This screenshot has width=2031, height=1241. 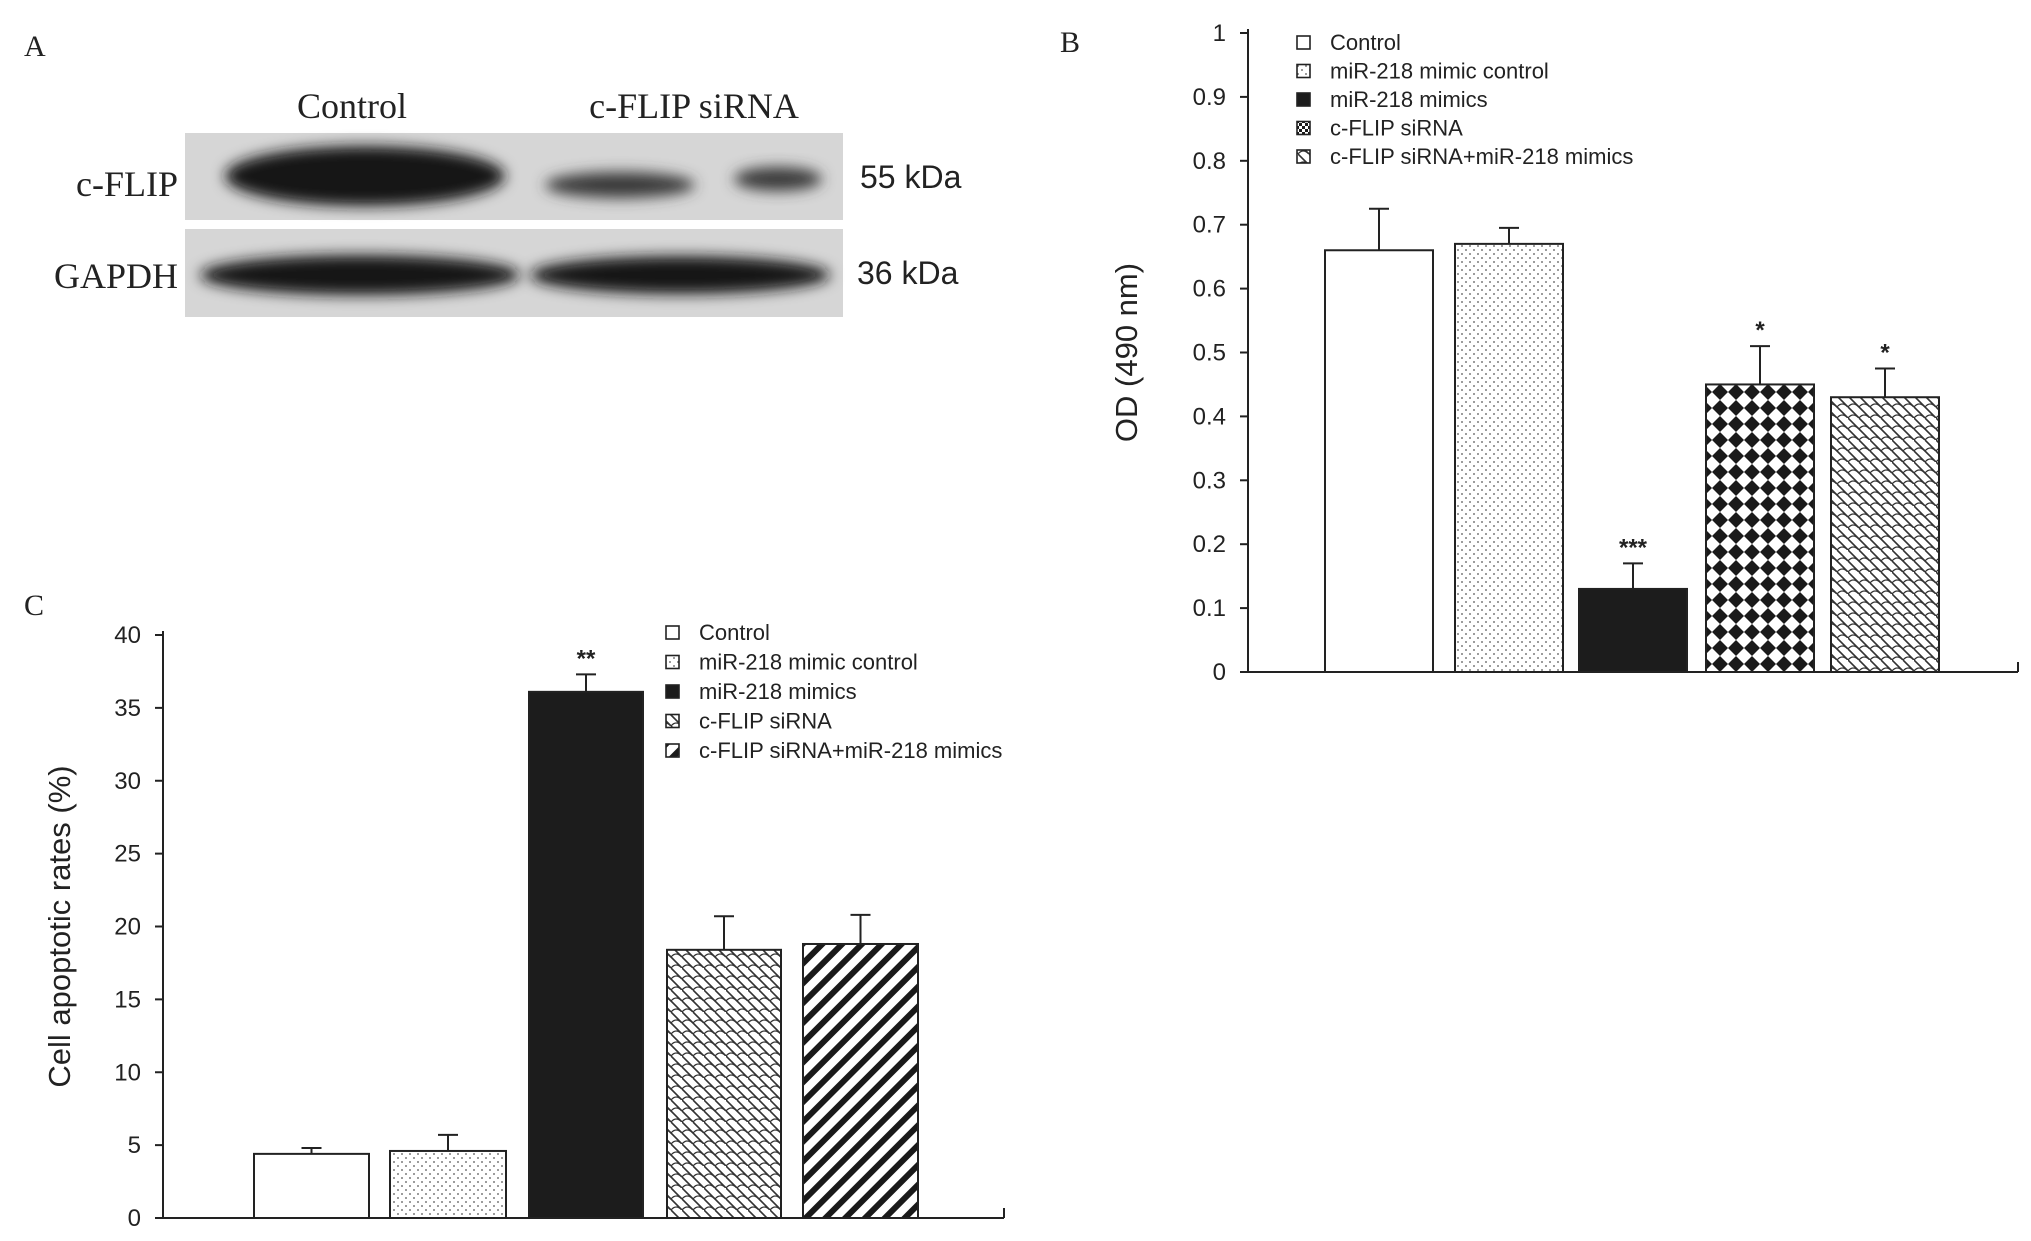 What do you see at coordinates (911, 177) in the screenshot?
I see `kda-label-cflip: 55 kDa` at bounding box center [911, 177].